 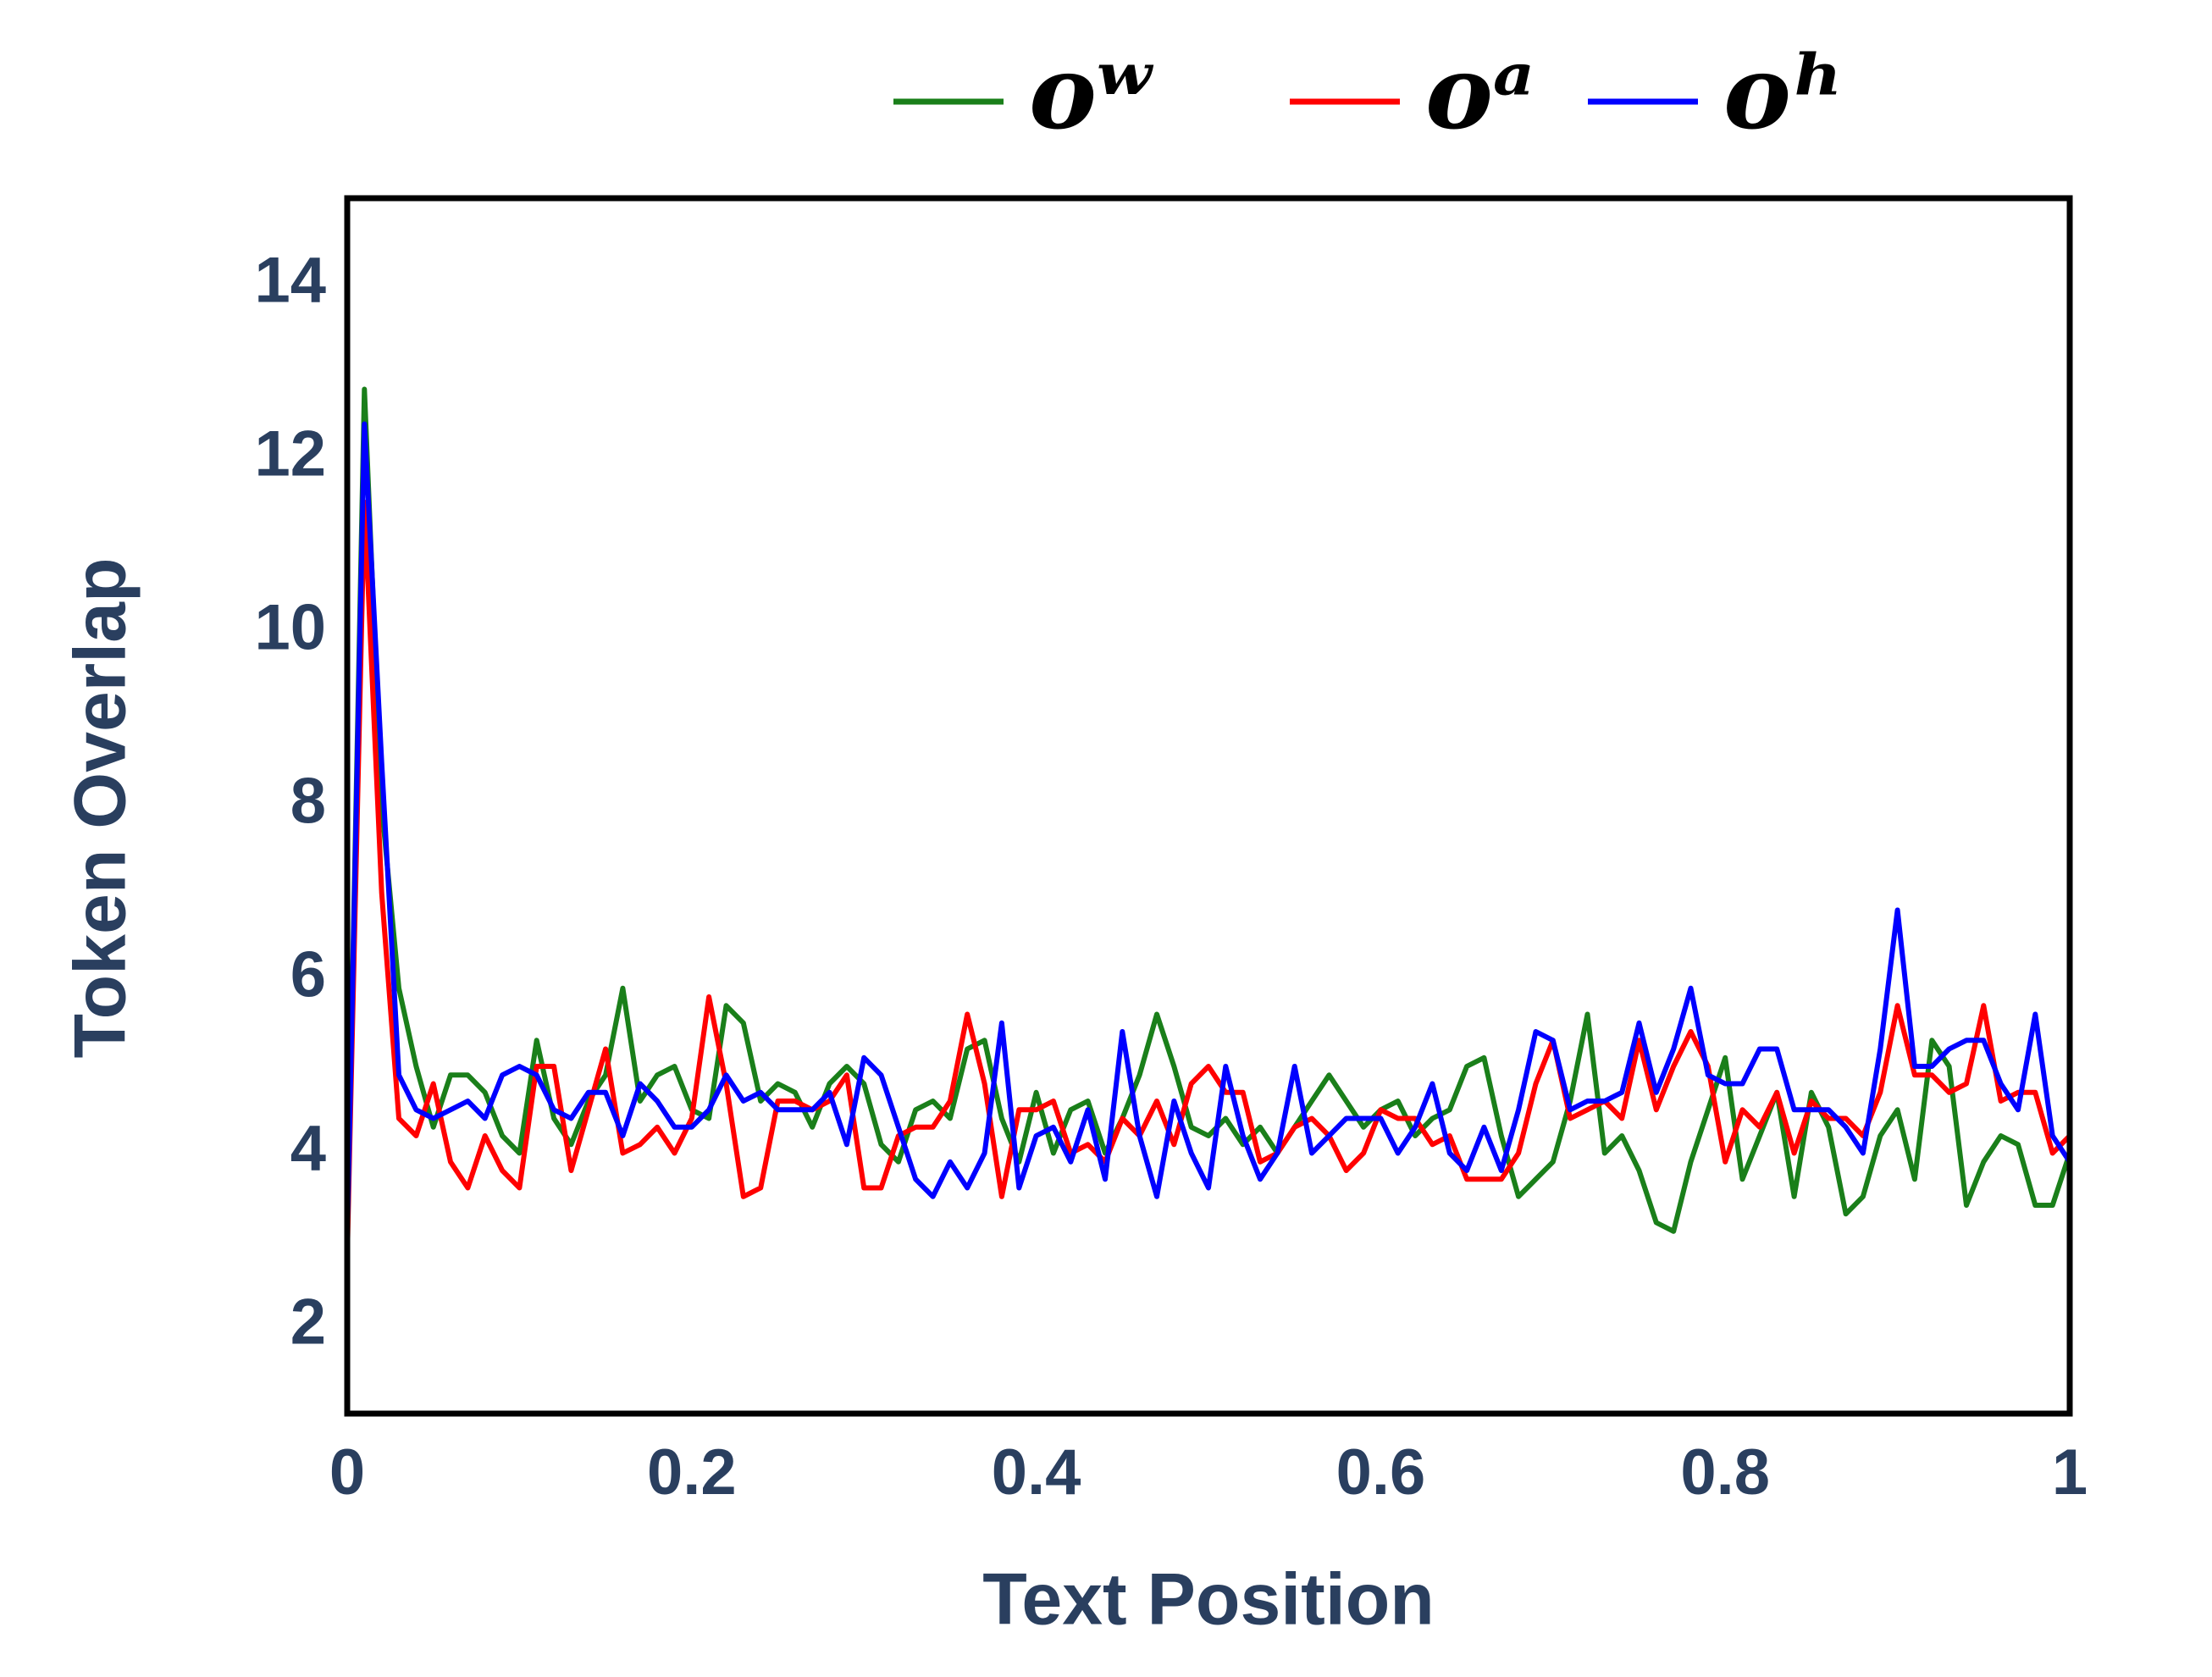 I want to click on x-tick-label: 0.2, so click(x=692, y=1472).